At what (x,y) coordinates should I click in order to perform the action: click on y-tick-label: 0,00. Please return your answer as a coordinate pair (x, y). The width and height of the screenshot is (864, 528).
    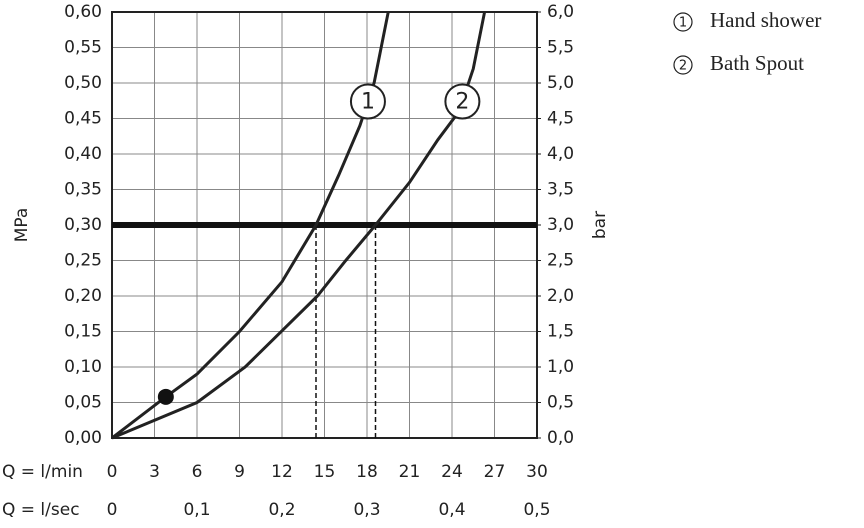
    Looking at the image, I should click on (83, 438).